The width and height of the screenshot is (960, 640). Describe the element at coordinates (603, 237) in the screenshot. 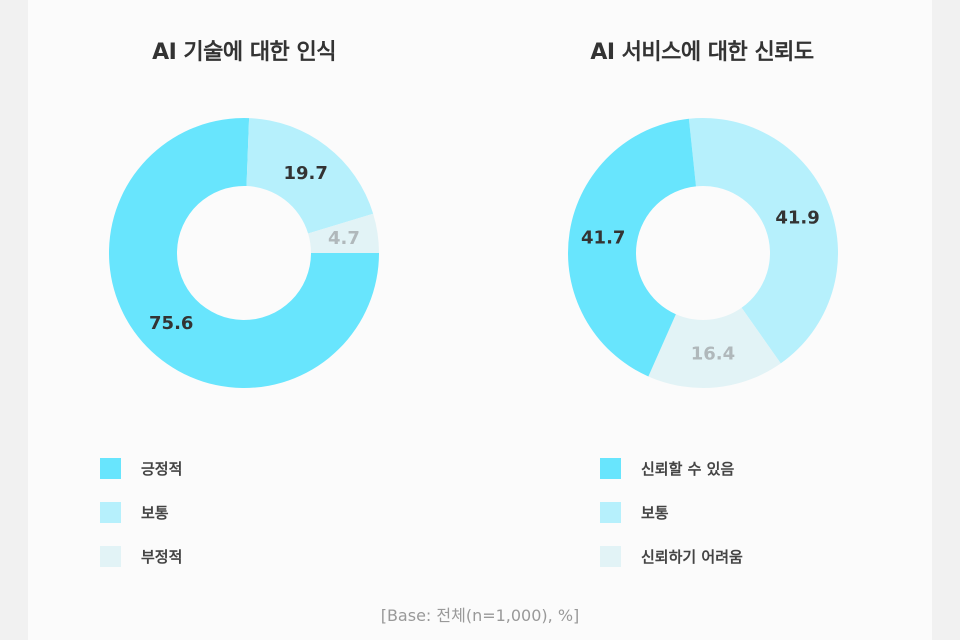

I see `data-label: 41.7` at that location.